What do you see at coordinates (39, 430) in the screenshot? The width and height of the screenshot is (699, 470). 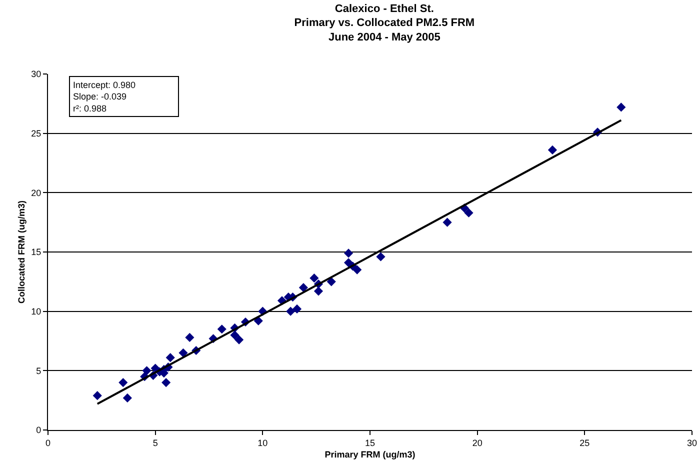 I see `y-tick-label: 0` at bounding box center [39, 430].